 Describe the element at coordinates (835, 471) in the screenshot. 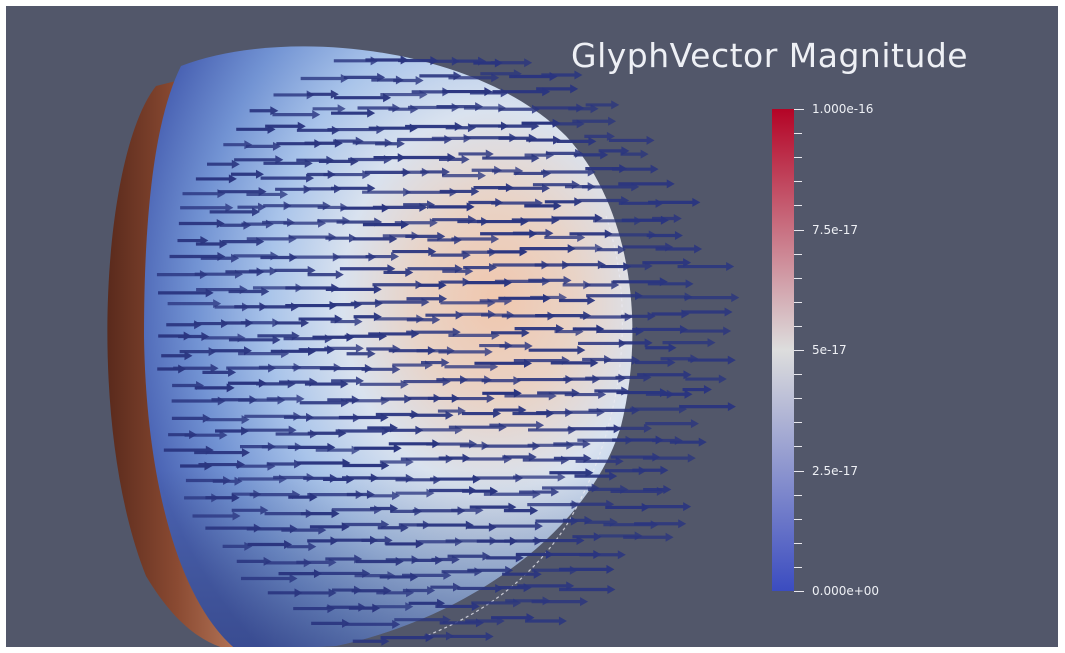

I see `colorbar-label: 2.5e-17` at that location.